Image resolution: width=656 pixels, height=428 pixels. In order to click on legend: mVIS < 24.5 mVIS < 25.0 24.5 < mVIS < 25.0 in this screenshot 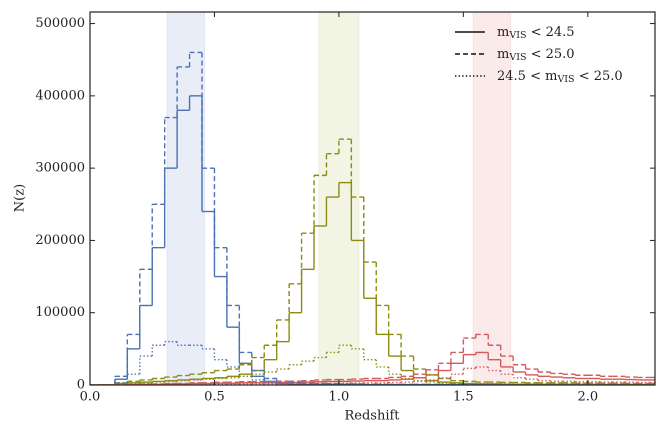, I will do `click(539, 55)`.